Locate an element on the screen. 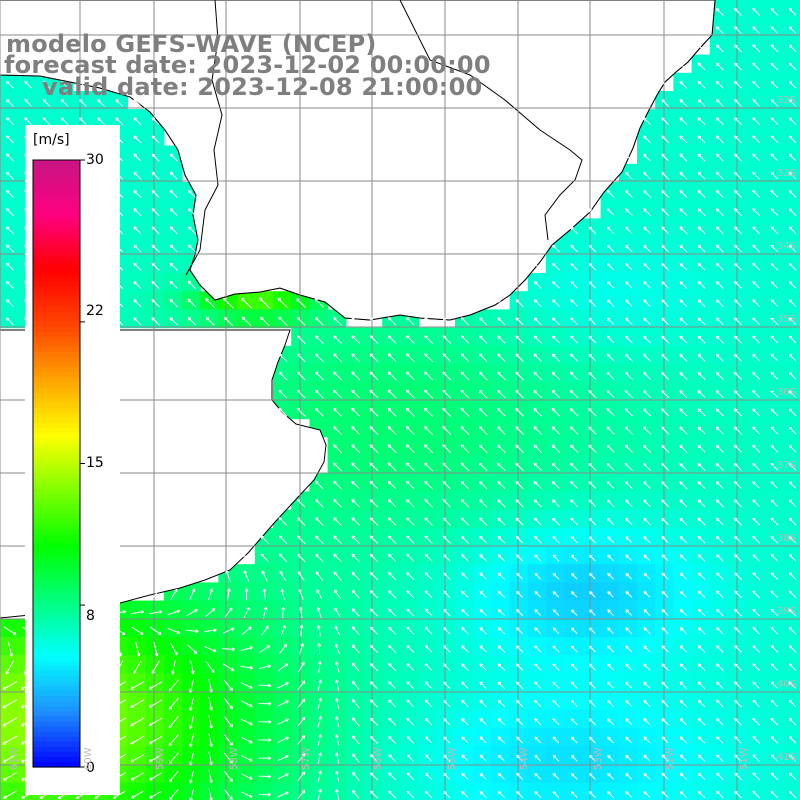  lon-label-55w: 55W is located at coordinates (452, 758).